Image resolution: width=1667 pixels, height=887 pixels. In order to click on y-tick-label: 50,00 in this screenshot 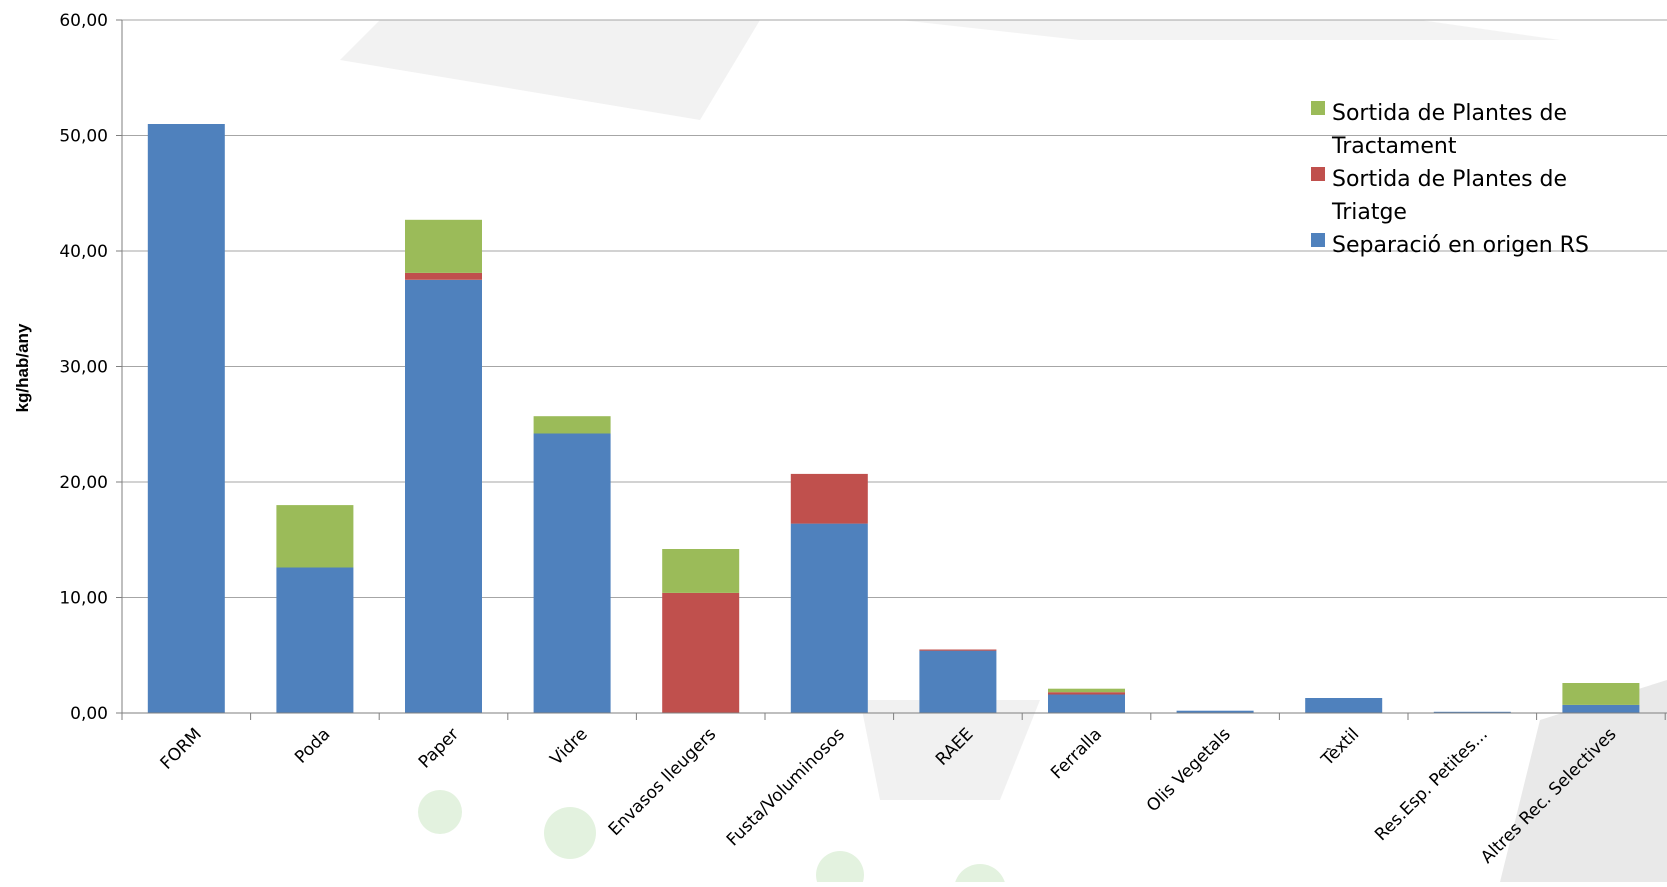, I will do `click(83, 137)`.